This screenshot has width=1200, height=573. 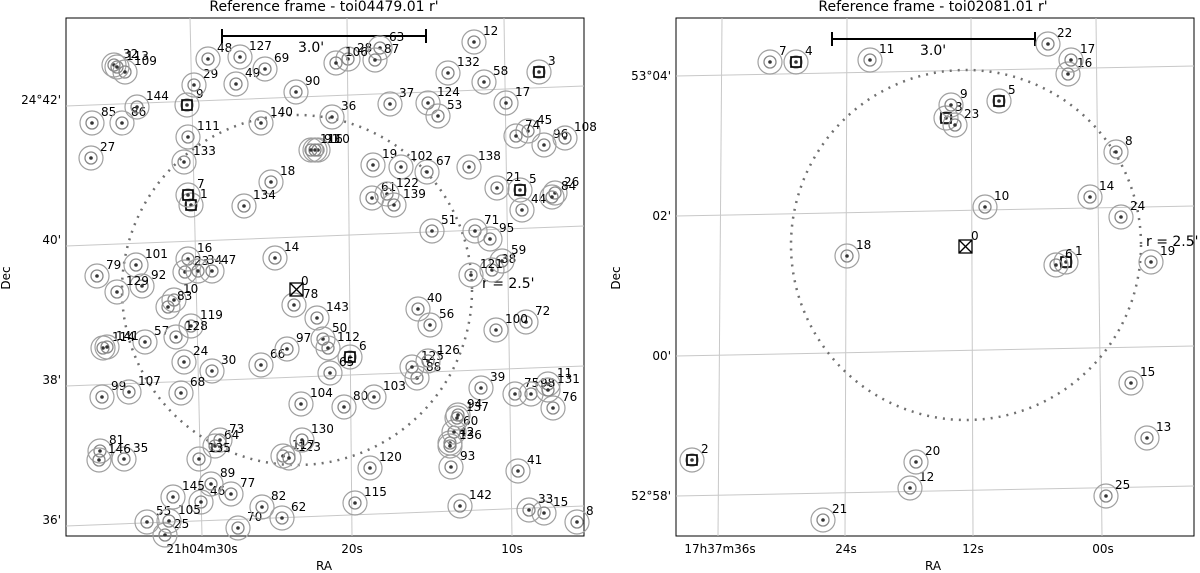 What do you see at coordinates (137, 281) in the screenshot?
I see `star-label: 129` at bounding box center [137, 281].